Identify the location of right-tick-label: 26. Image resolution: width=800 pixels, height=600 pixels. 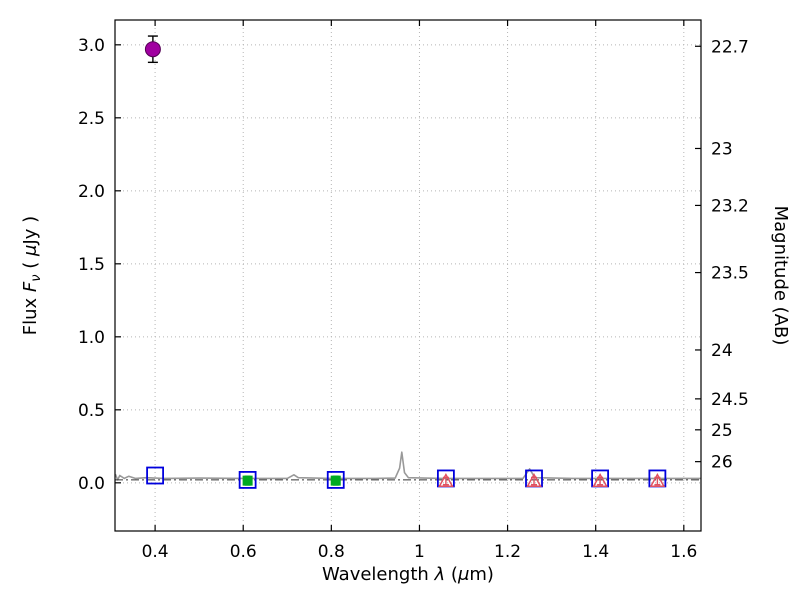
(722, 463).